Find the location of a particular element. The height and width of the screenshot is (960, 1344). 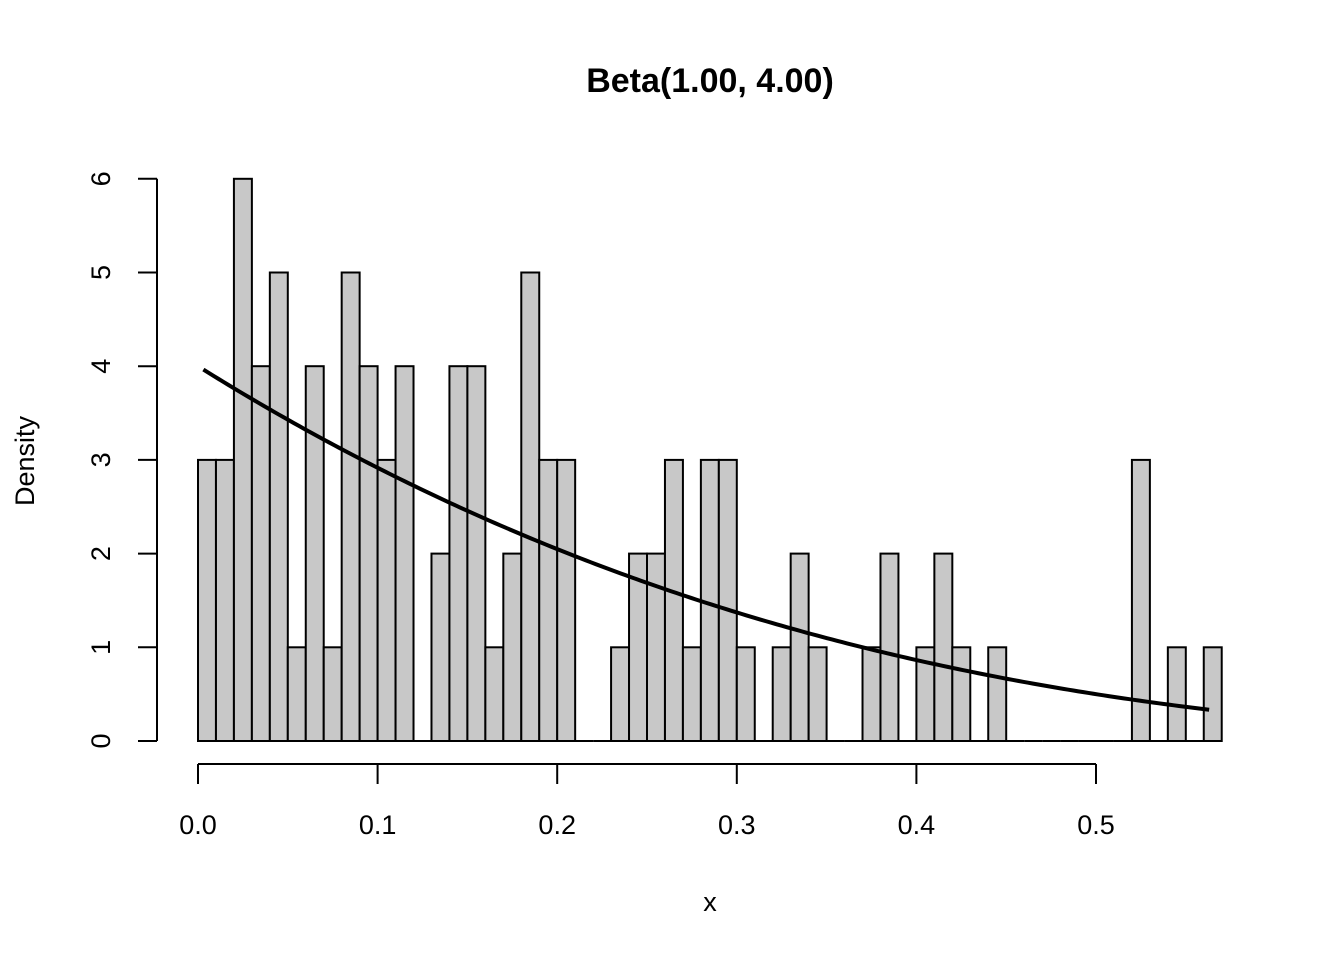

y-tick-label: 6 is located at coordinates (101, 178).